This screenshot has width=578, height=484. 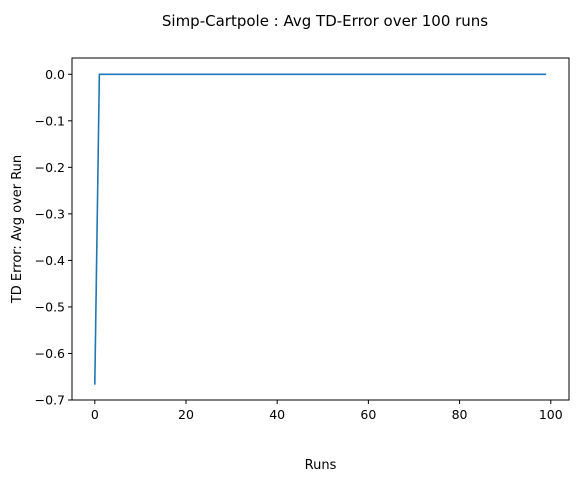 I want to click on x-tick-label: 100, so click(x=551, y=414).